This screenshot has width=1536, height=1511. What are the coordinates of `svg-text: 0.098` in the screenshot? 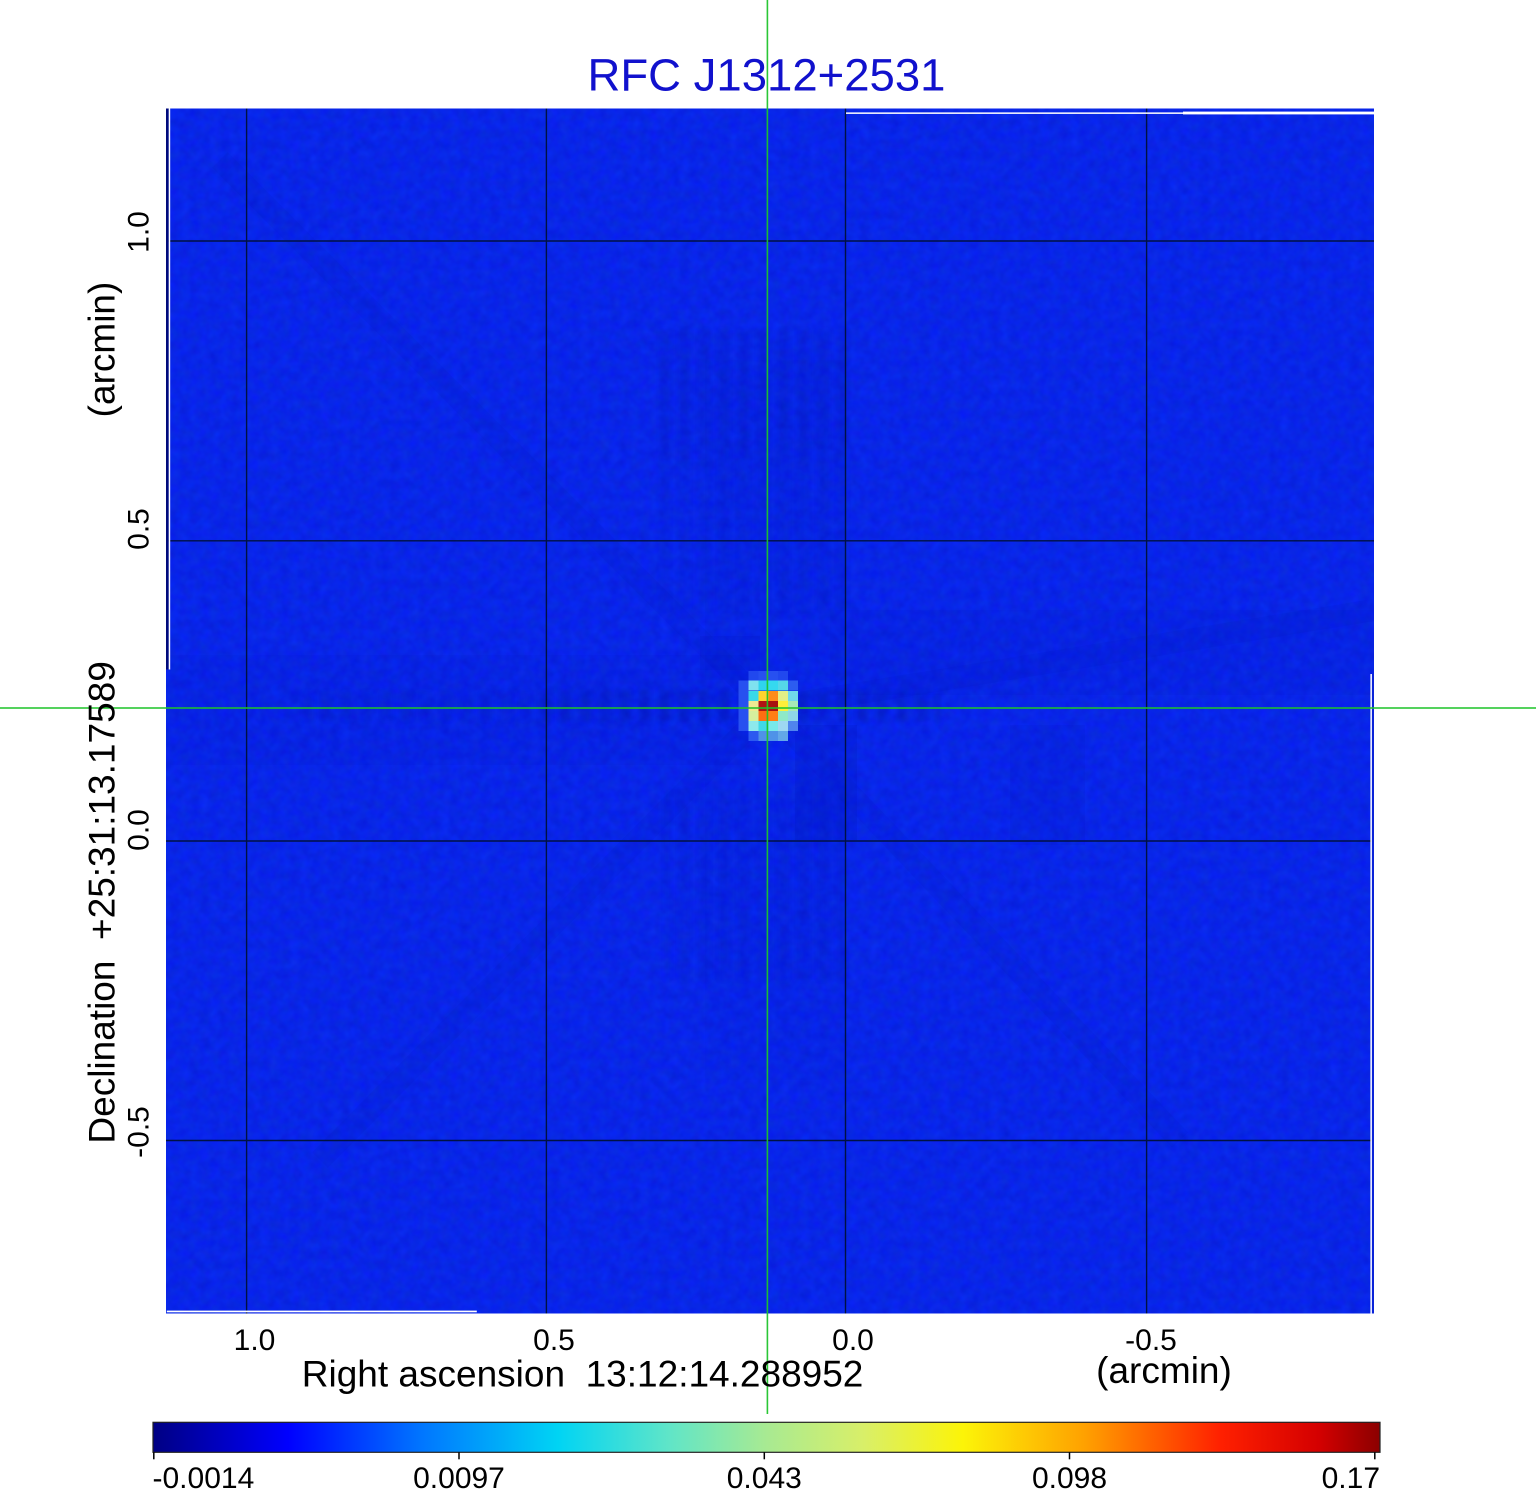 It's located at (1069, 1478).